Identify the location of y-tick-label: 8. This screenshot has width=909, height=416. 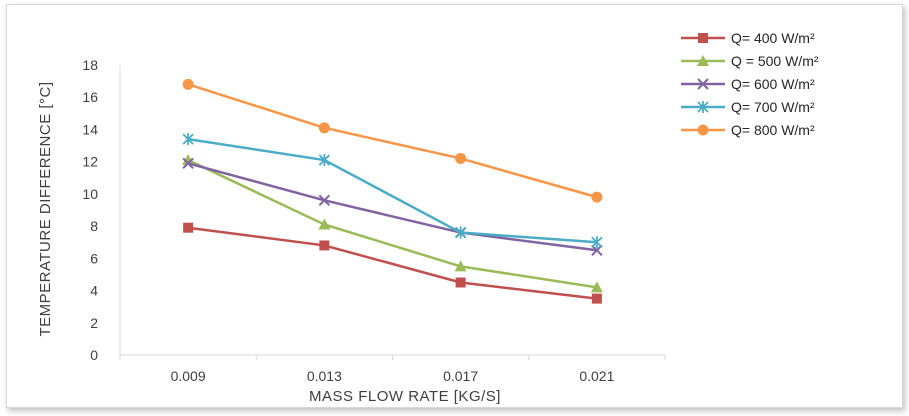
(94, 226).